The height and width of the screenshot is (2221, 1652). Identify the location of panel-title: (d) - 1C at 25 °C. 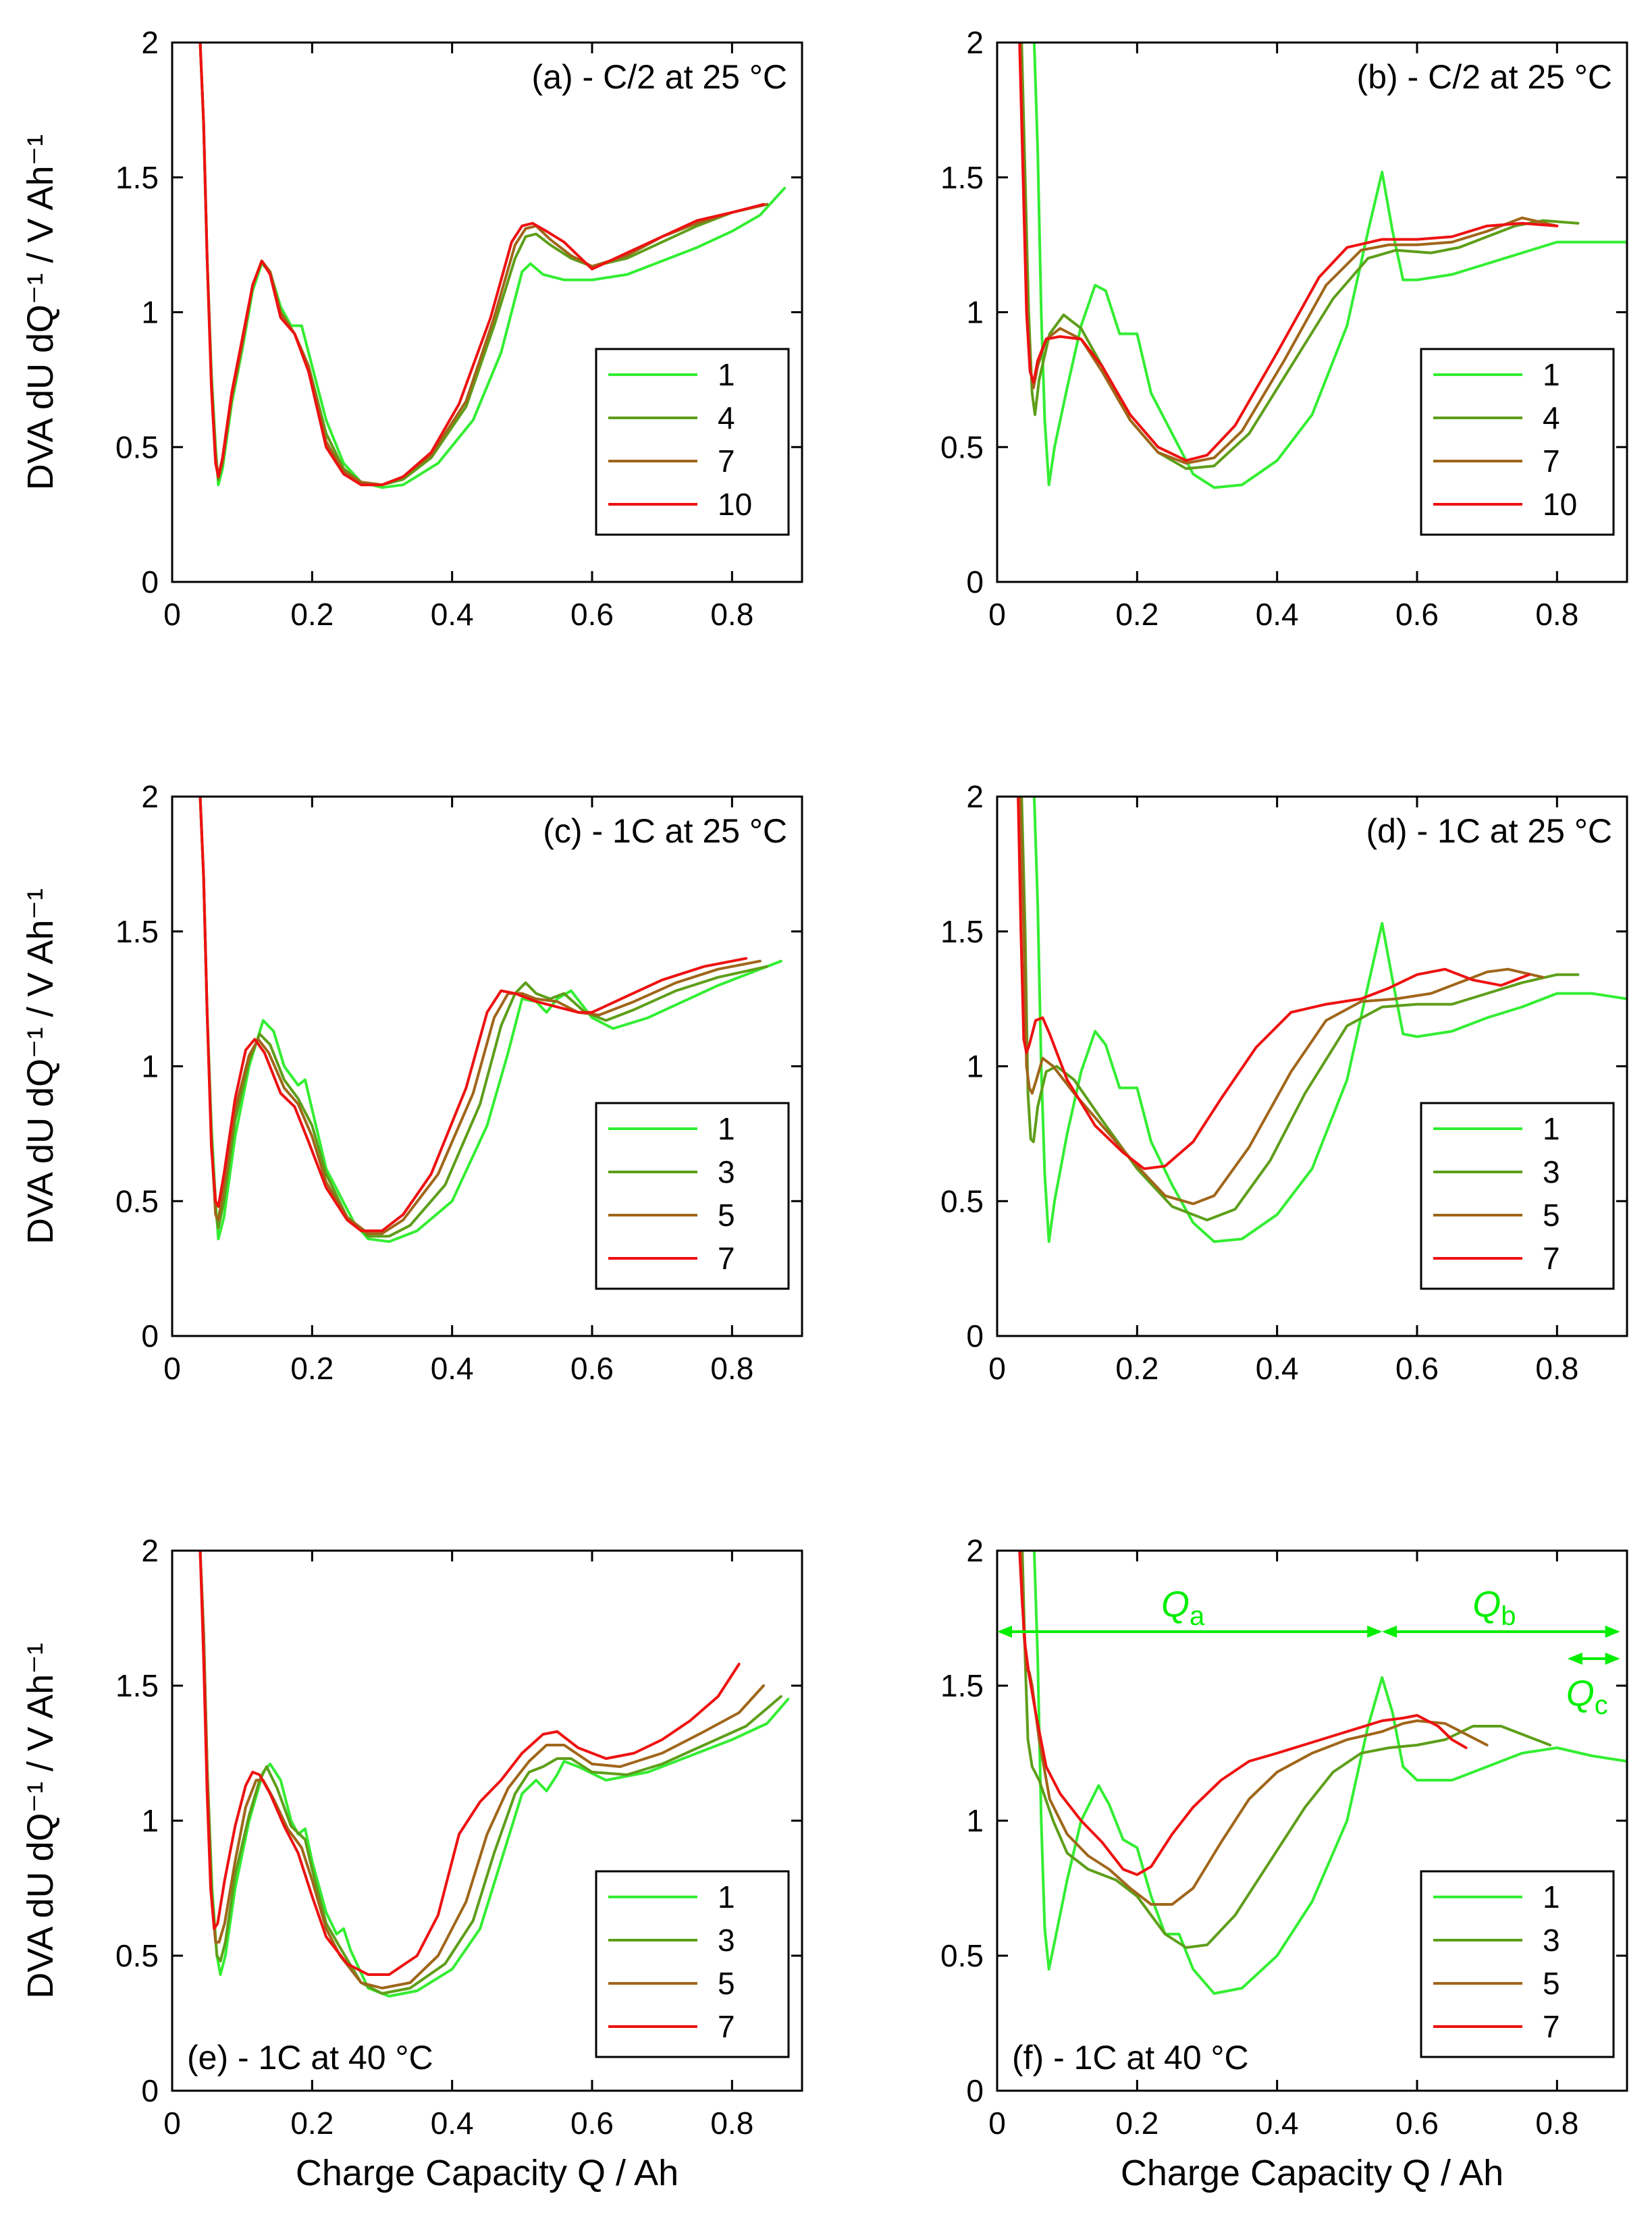
(1489, 831).